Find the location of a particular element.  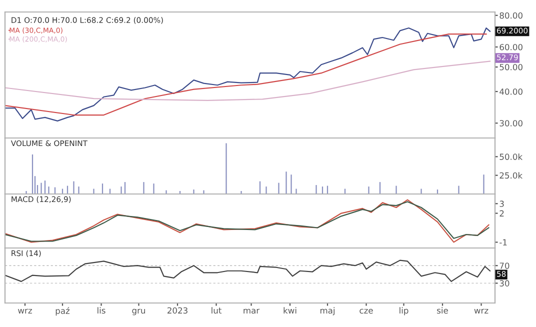

x-tick-label: lip is located at coordinates (404, 311).